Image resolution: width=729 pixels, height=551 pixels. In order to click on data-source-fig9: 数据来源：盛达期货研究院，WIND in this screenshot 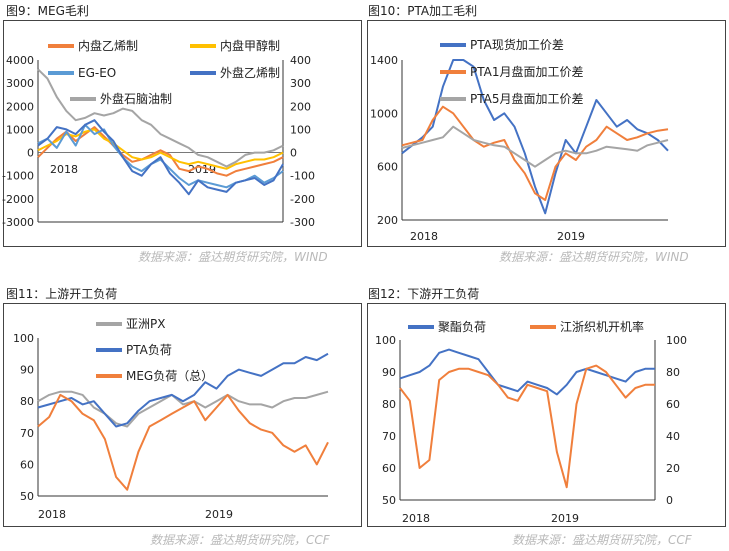, I will do `click(233, 257)`.